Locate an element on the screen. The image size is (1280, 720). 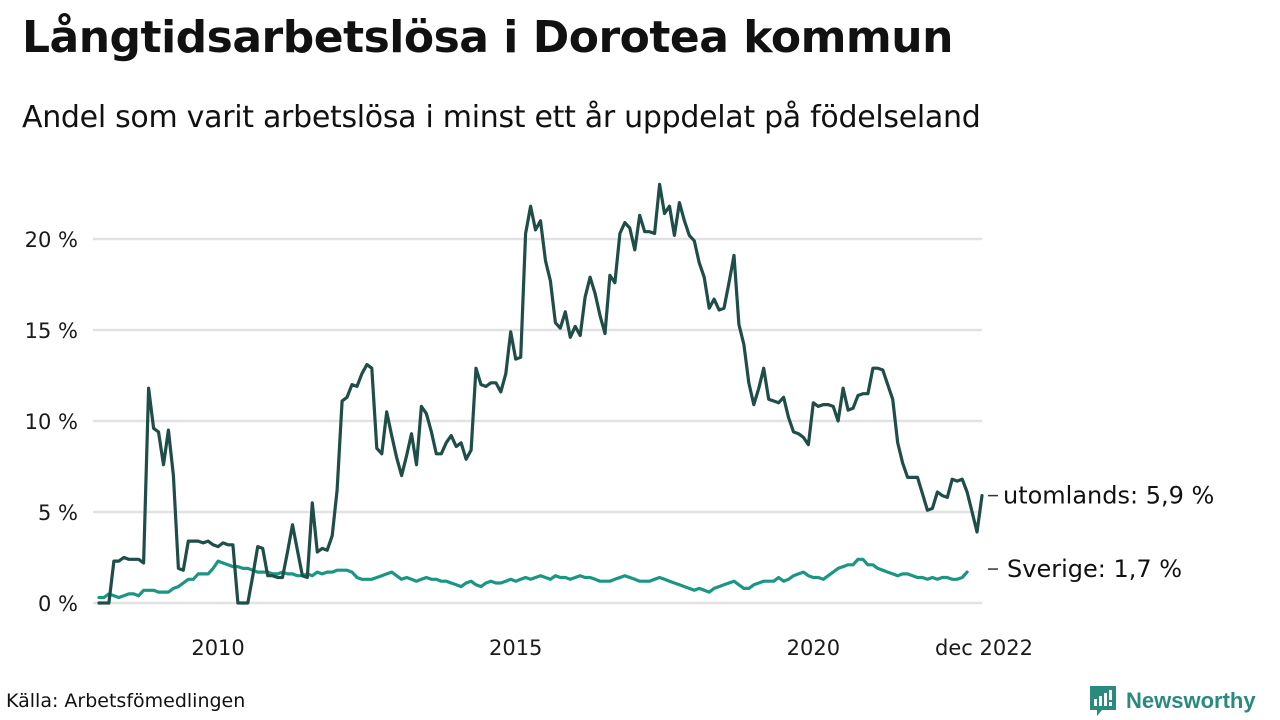
y-tick-label: 0 % is located at coordinates (58, 604).